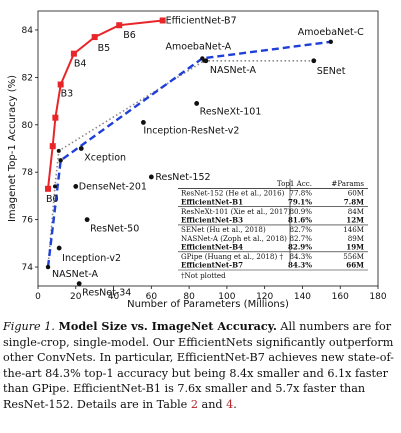 The height and width of the screenshot is (433, 401). Describe the element at coordinates (201, 20) in the screenshot. I see `efficientnet-point-label: EfficientNet-B7` at that location.